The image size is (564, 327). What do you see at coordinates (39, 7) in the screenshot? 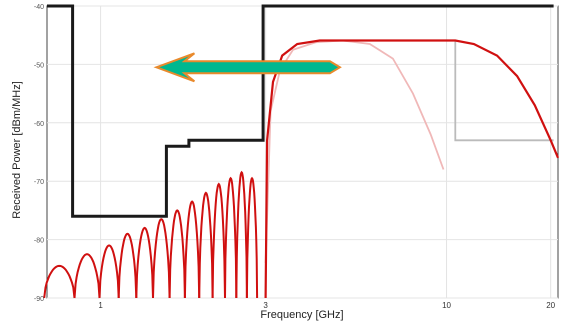
I see `y-tick-label: -40` at bounding box center [39, 7].